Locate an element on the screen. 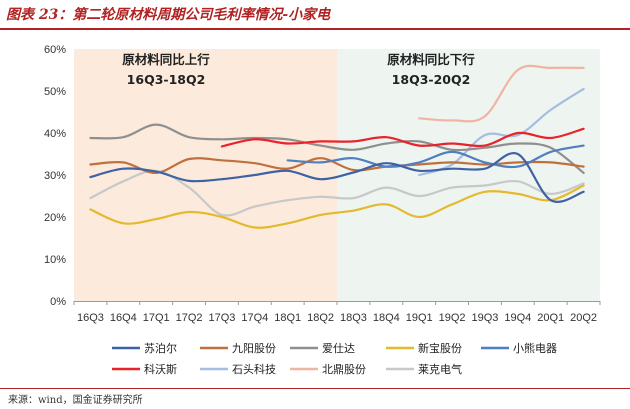 This screenshot has width=630, height=409. legend-label: 新宝股份 is located at coordinates (440, 348).